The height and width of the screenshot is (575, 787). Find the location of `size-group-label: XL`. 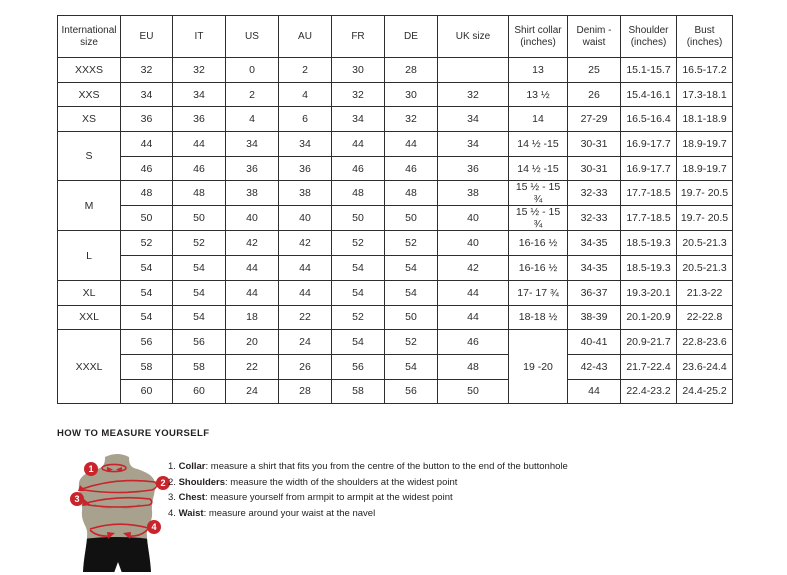

size-group-label: XL is located at coordinates (89, 292).